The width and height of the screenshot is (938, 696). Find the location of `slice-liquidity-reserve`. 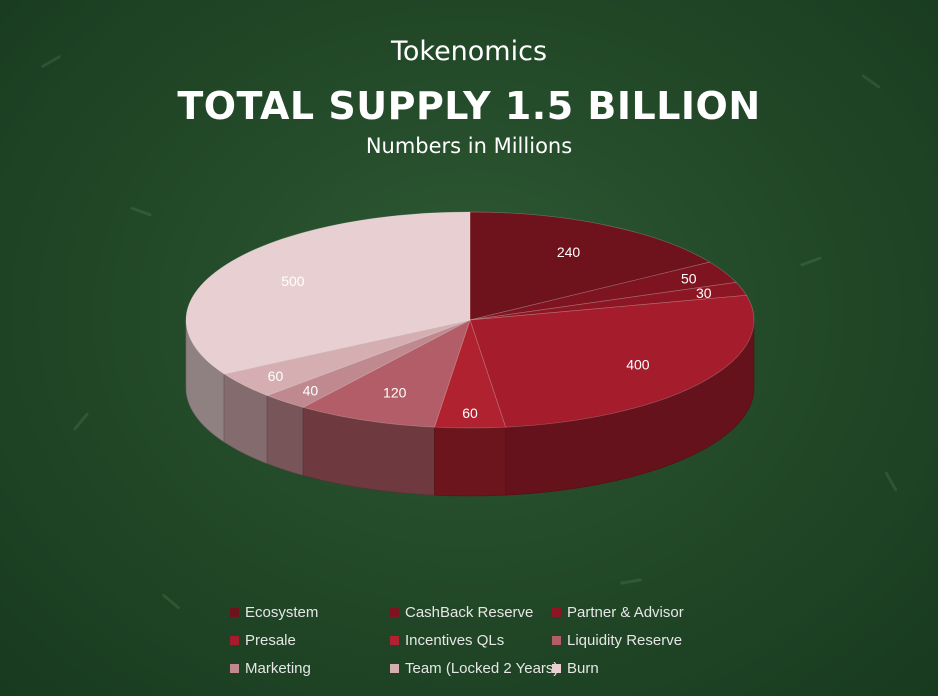

slice-liquidity-reserve is located at coordinates (386, 373).